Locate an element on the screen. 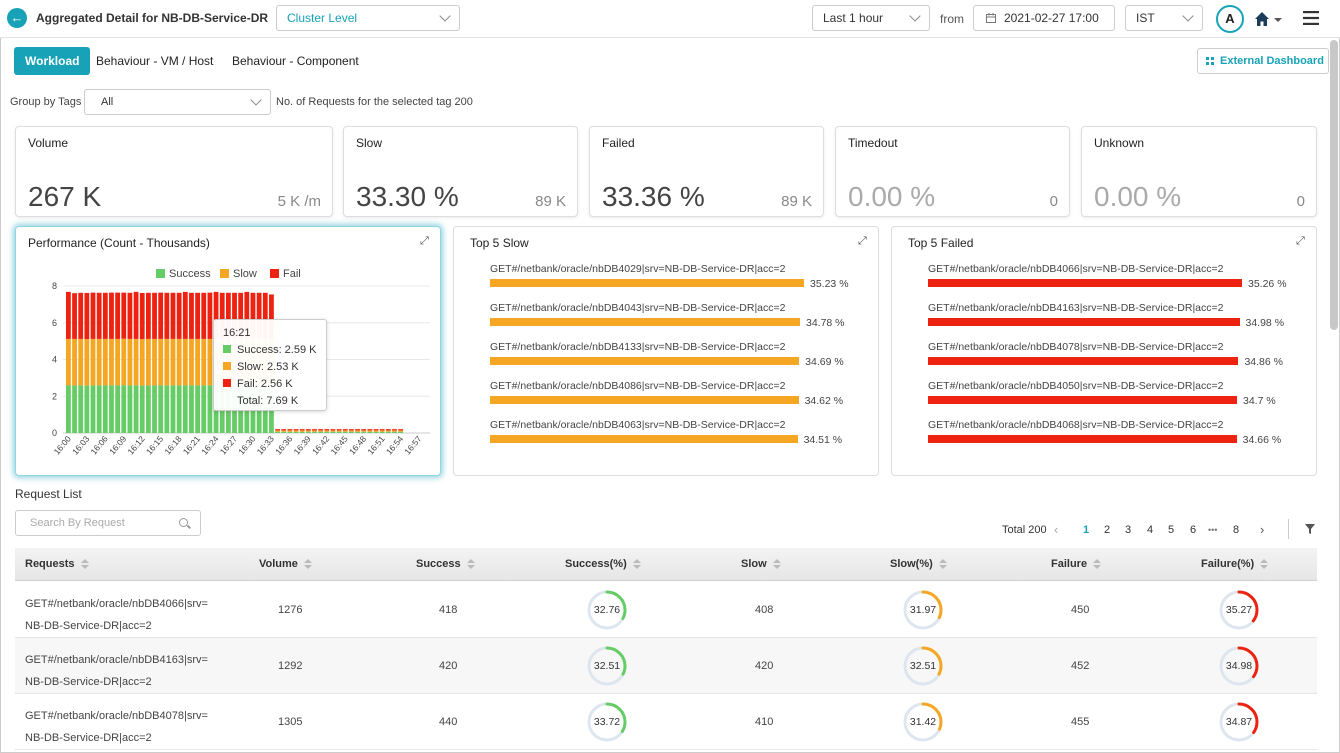  page-5: 5 is located at coordinates (1171, 530).